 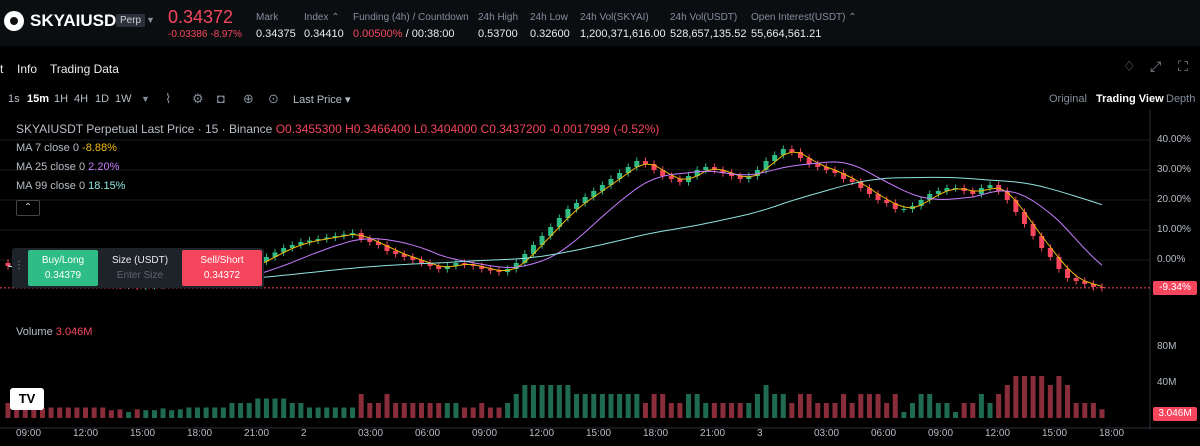 What do you see at coordinates (248, 98) in the screenshot?
I see `add-icon: ⊕` at bounding box center [248, 98].